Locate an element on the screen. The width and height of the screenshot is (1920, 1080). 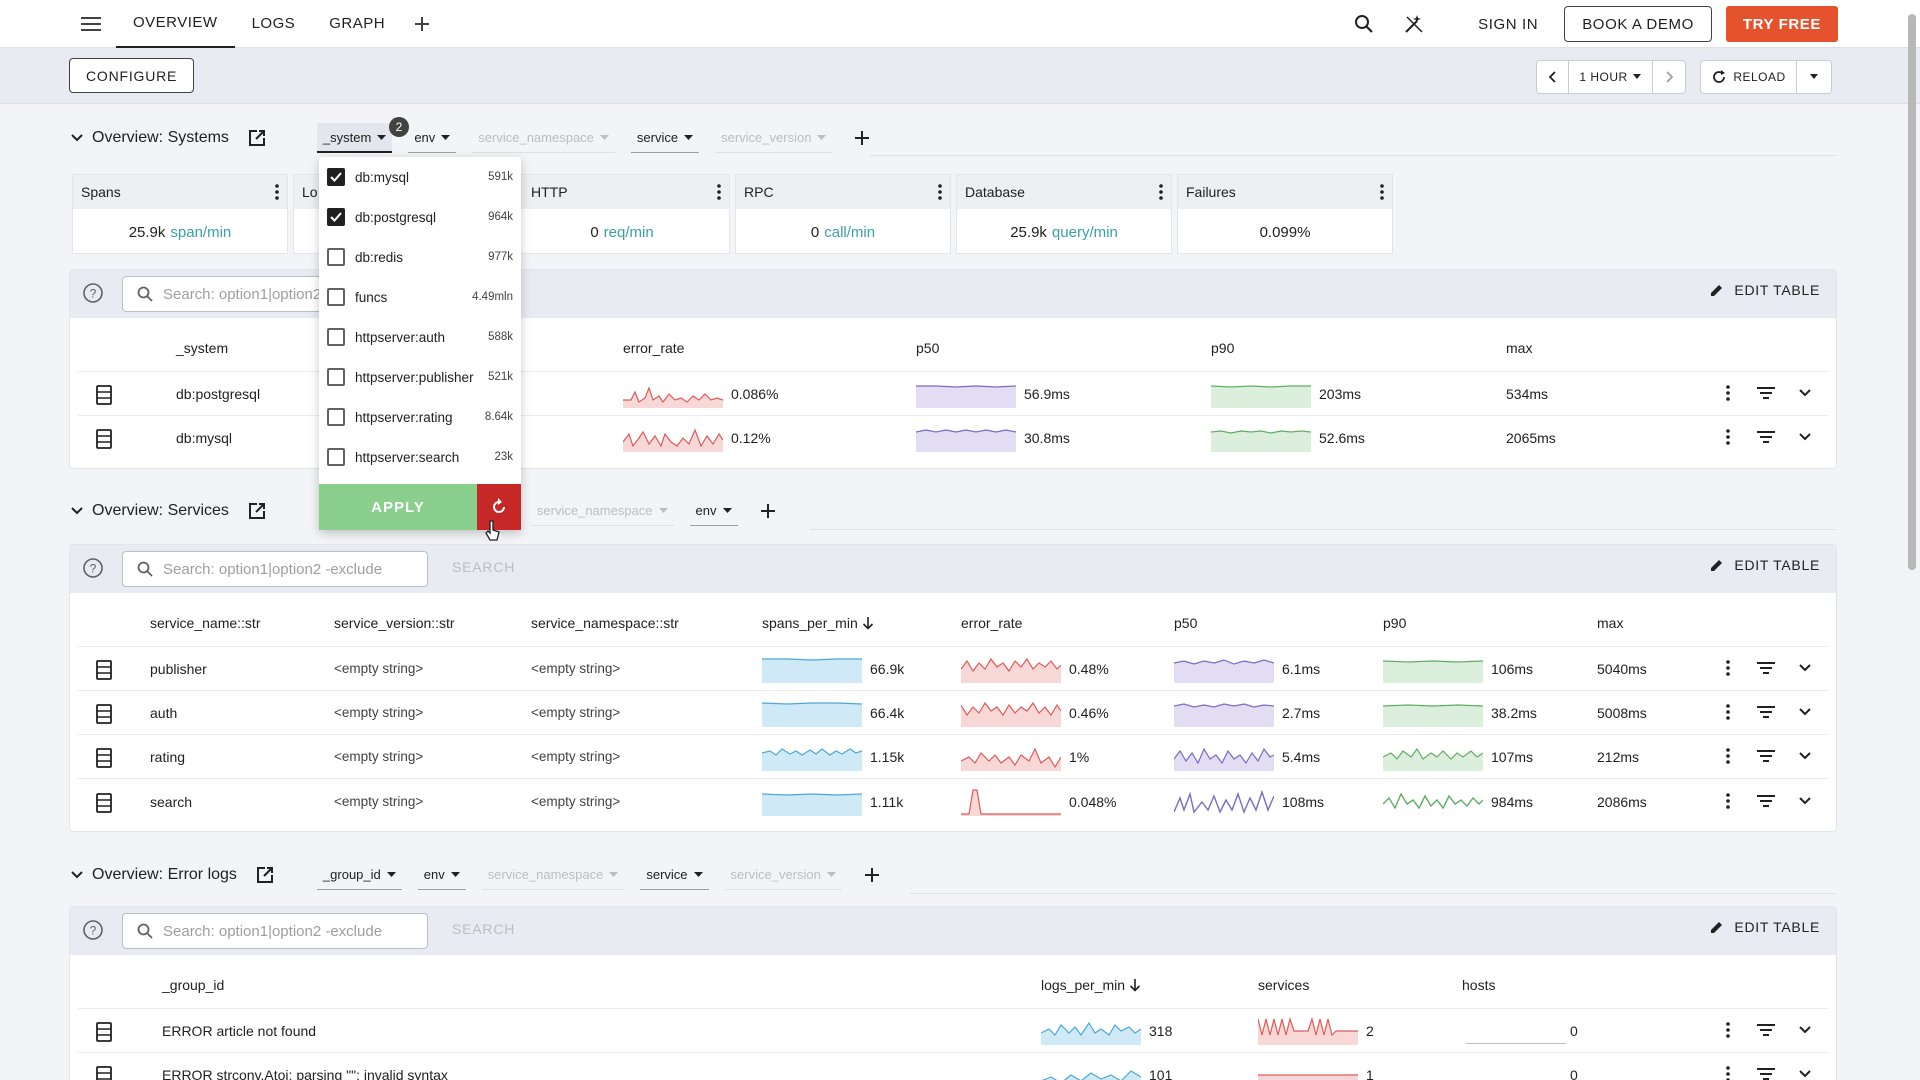
cell-group-id: ERROR article not found is located at coordinates (239, 1031).